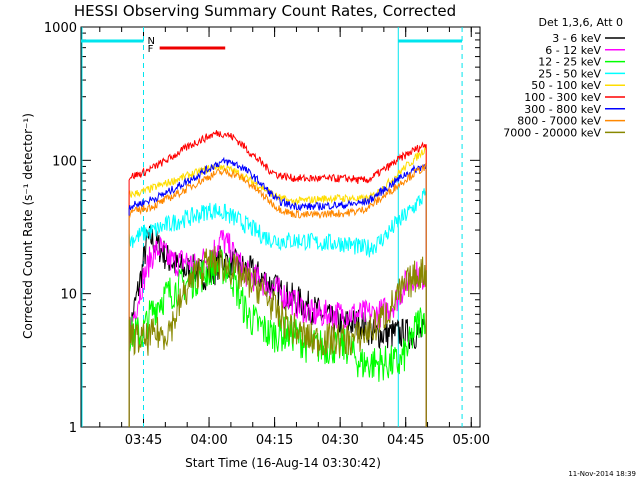  Describe the element at coordinates (576, 38) in the screenshot. I see `legend-label: 3 - 6 keV` at that location.